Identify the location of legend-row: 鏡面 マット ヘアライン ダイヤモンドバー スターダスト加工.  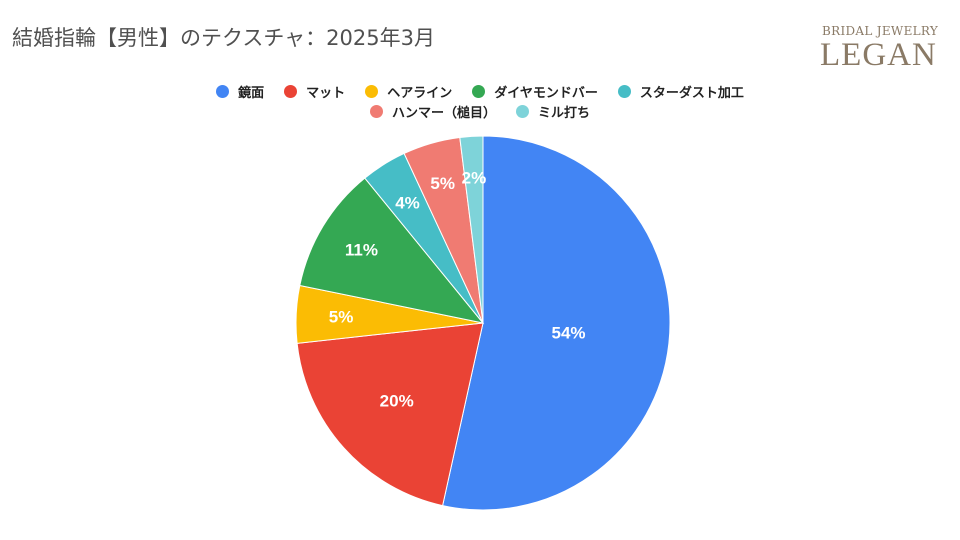
(480, 91).